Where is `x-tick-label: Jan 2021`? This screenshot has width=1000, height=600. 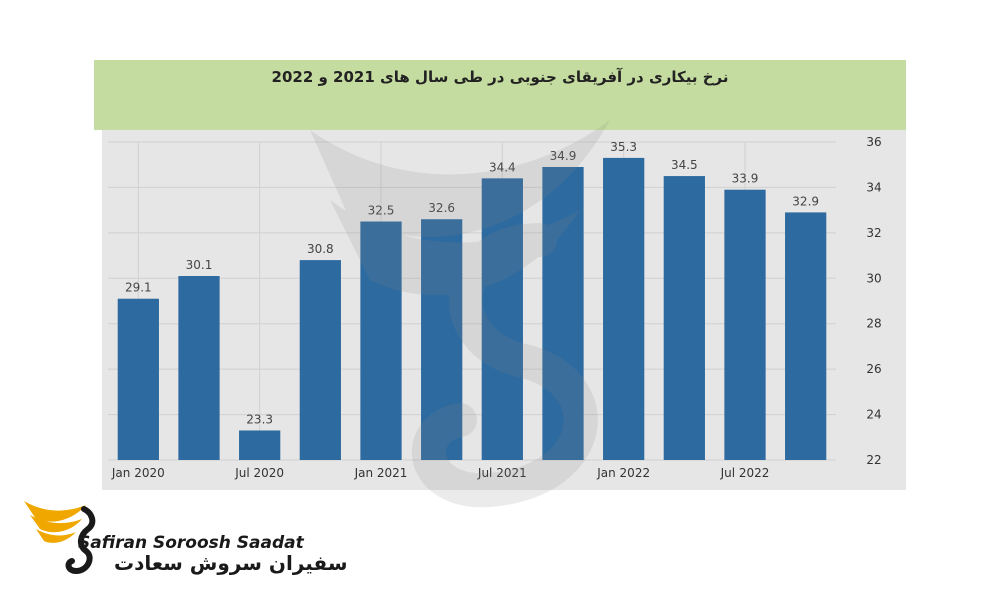
x-tick-label: Jan 2021 is located at coordinates (381, 473).